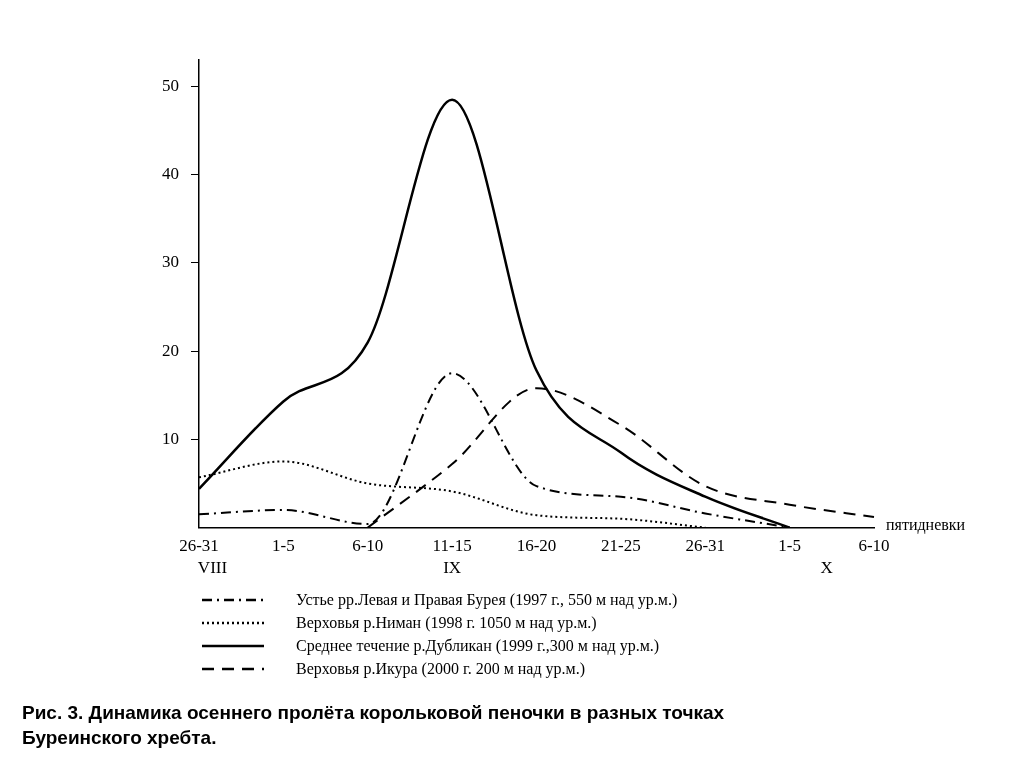 Image resolution: width=1024 pixels, height=762 pixels. What do you see at coordinates (478, 645) in the screenshot?
I see `legend-label: Среднее течение р.Дубликан (1999 г.,300 м над ур.м.)` at bounding box center [478, 645].